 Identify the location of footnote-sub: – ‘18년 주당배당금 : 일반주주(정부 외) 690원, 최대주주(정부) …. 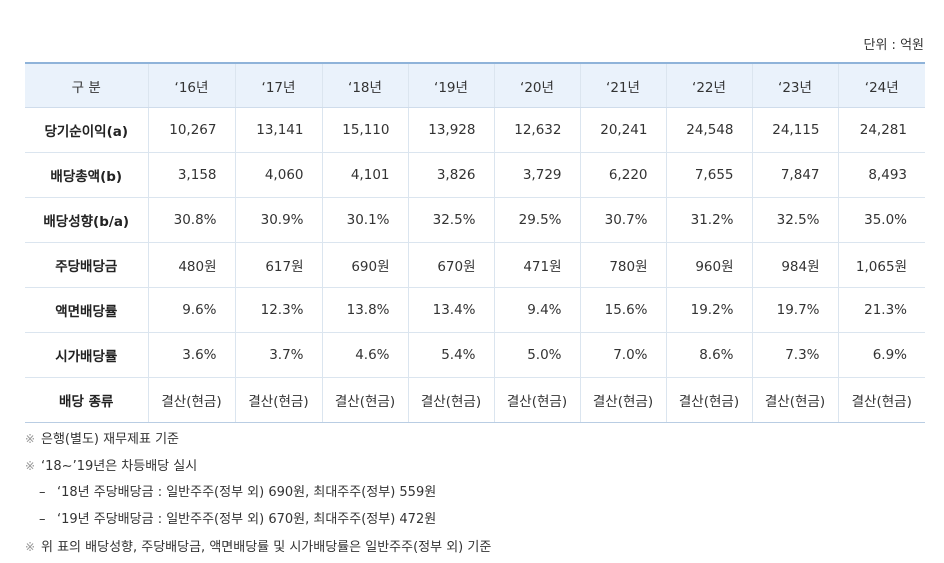
(258, 495).